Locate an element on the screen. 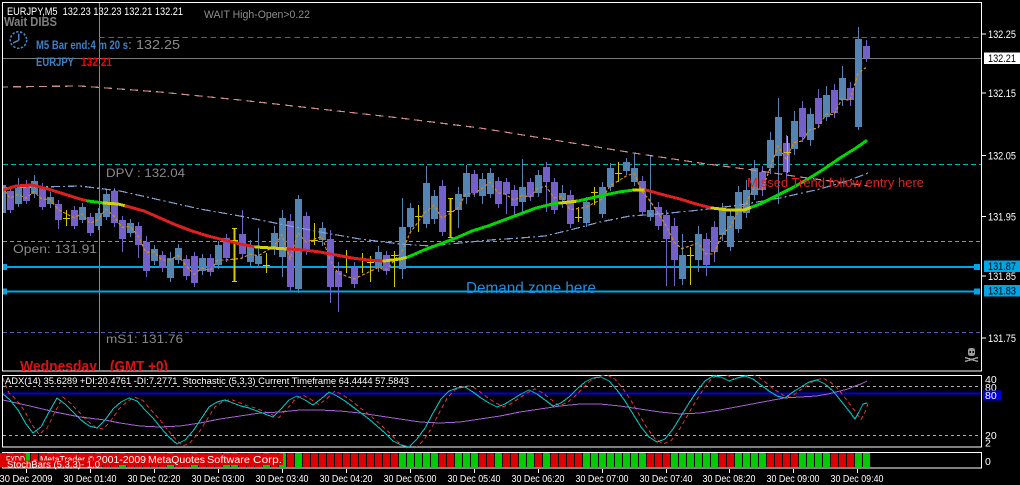  svg-text: Wednesday is located at coordinates (58, 367).